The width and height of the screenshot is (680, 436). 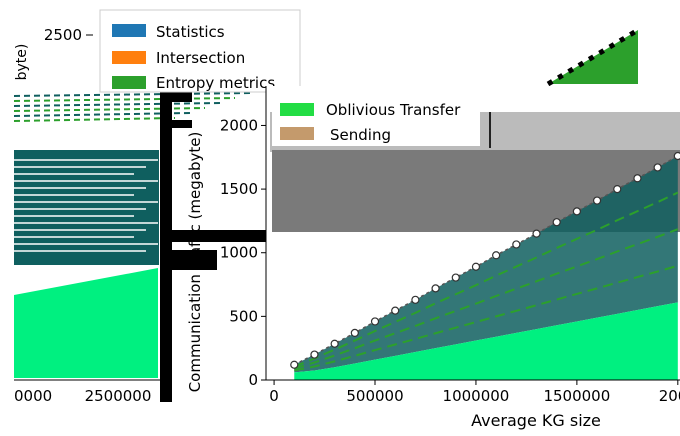 What do you see at coordinates (274, 396) in the screenshot?
I see `x-tick-label: 0` at bounding box center [274, 396].